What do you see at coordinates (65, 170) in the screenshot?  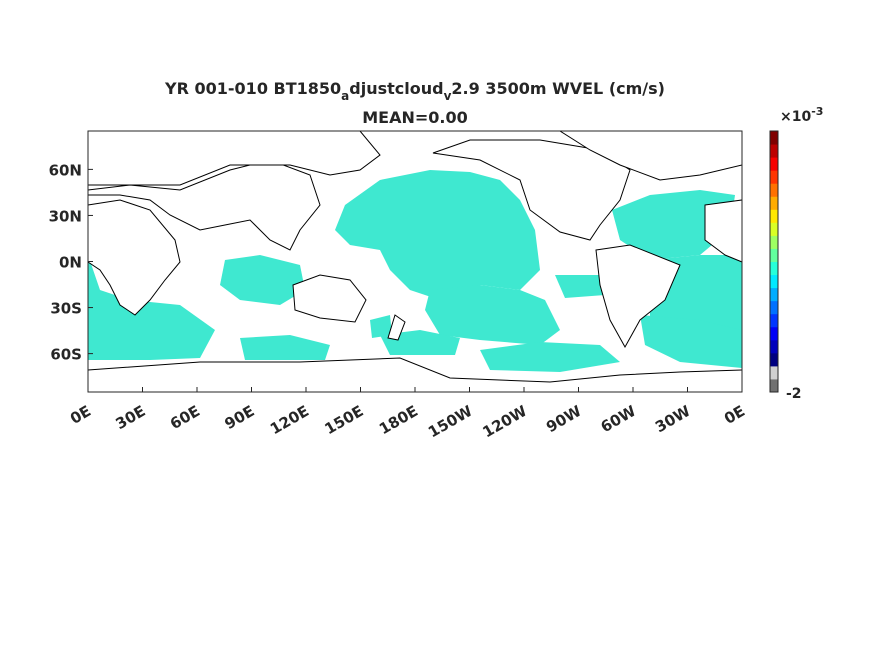 I see `y-tick-label: 60N` at bounding box center [65, 170].